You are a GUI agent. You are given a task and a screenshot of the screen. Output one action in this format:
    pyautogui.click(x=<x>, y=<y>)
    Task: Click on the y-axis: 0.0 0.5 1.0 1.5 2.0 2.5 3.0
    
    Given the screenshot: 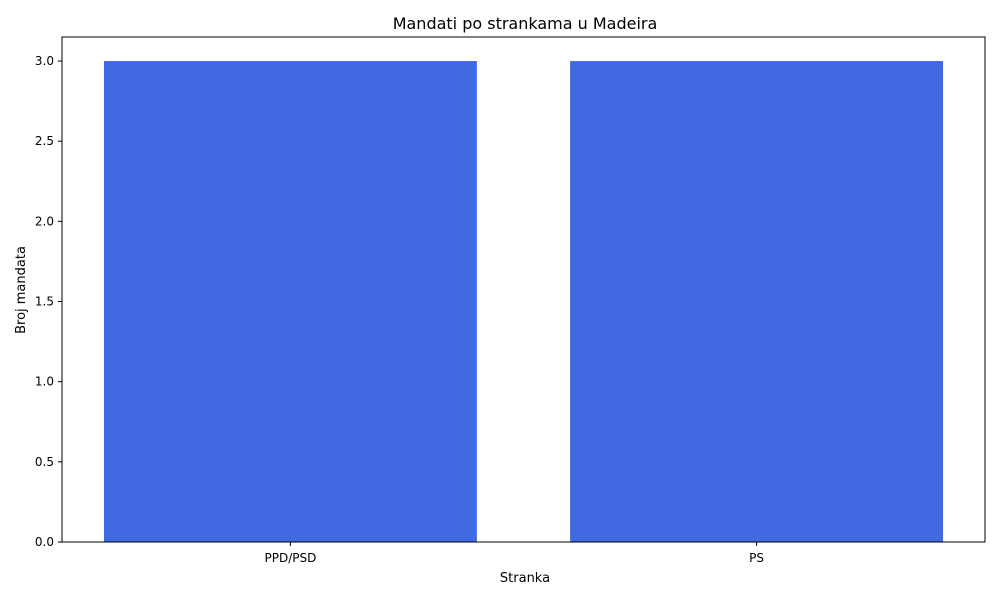 What is the action you would take?
    pyautogui.click(x=48, y=301)
    